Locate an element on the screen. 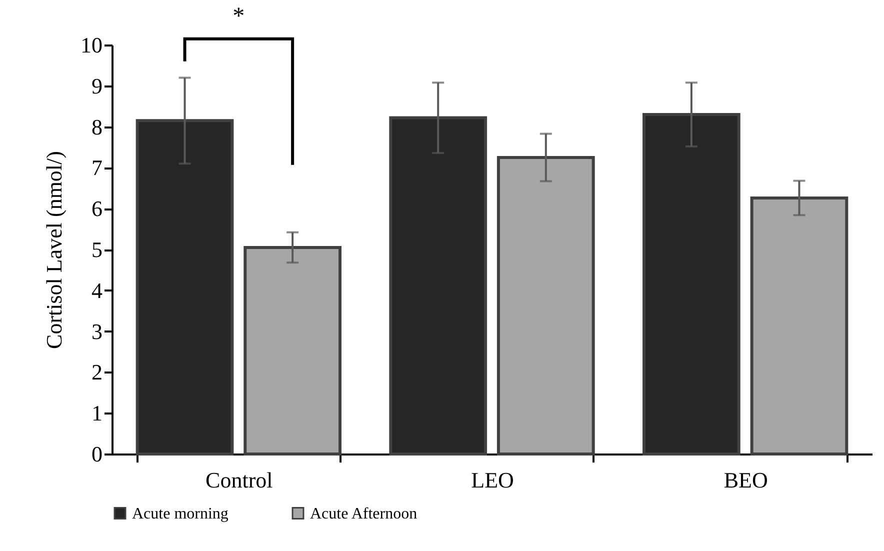 The width and height of the screenshot is (884, 551). y-tick-label: 1 is located at coordinates (97, 413).